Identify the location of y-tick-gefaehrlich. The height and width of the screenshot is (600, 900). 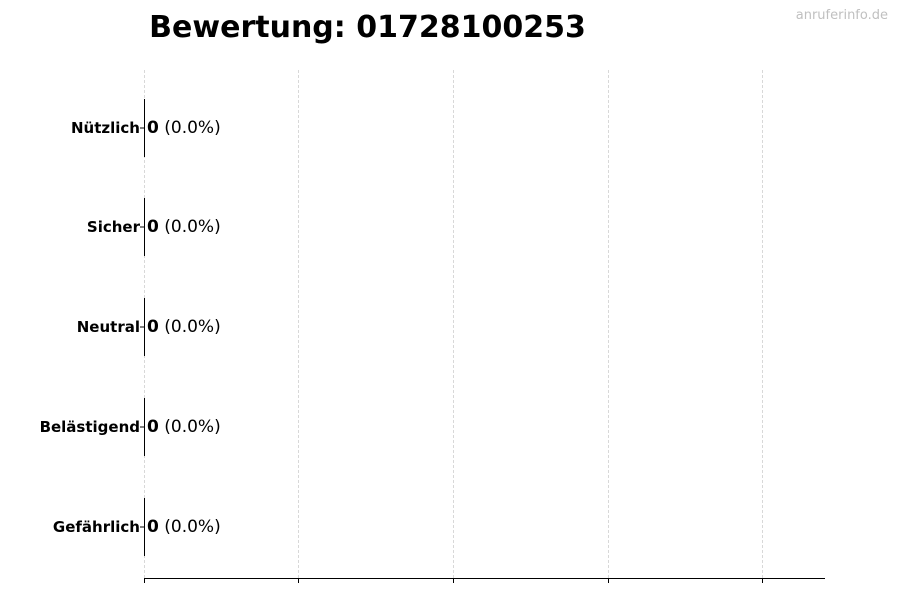
(142, 527).